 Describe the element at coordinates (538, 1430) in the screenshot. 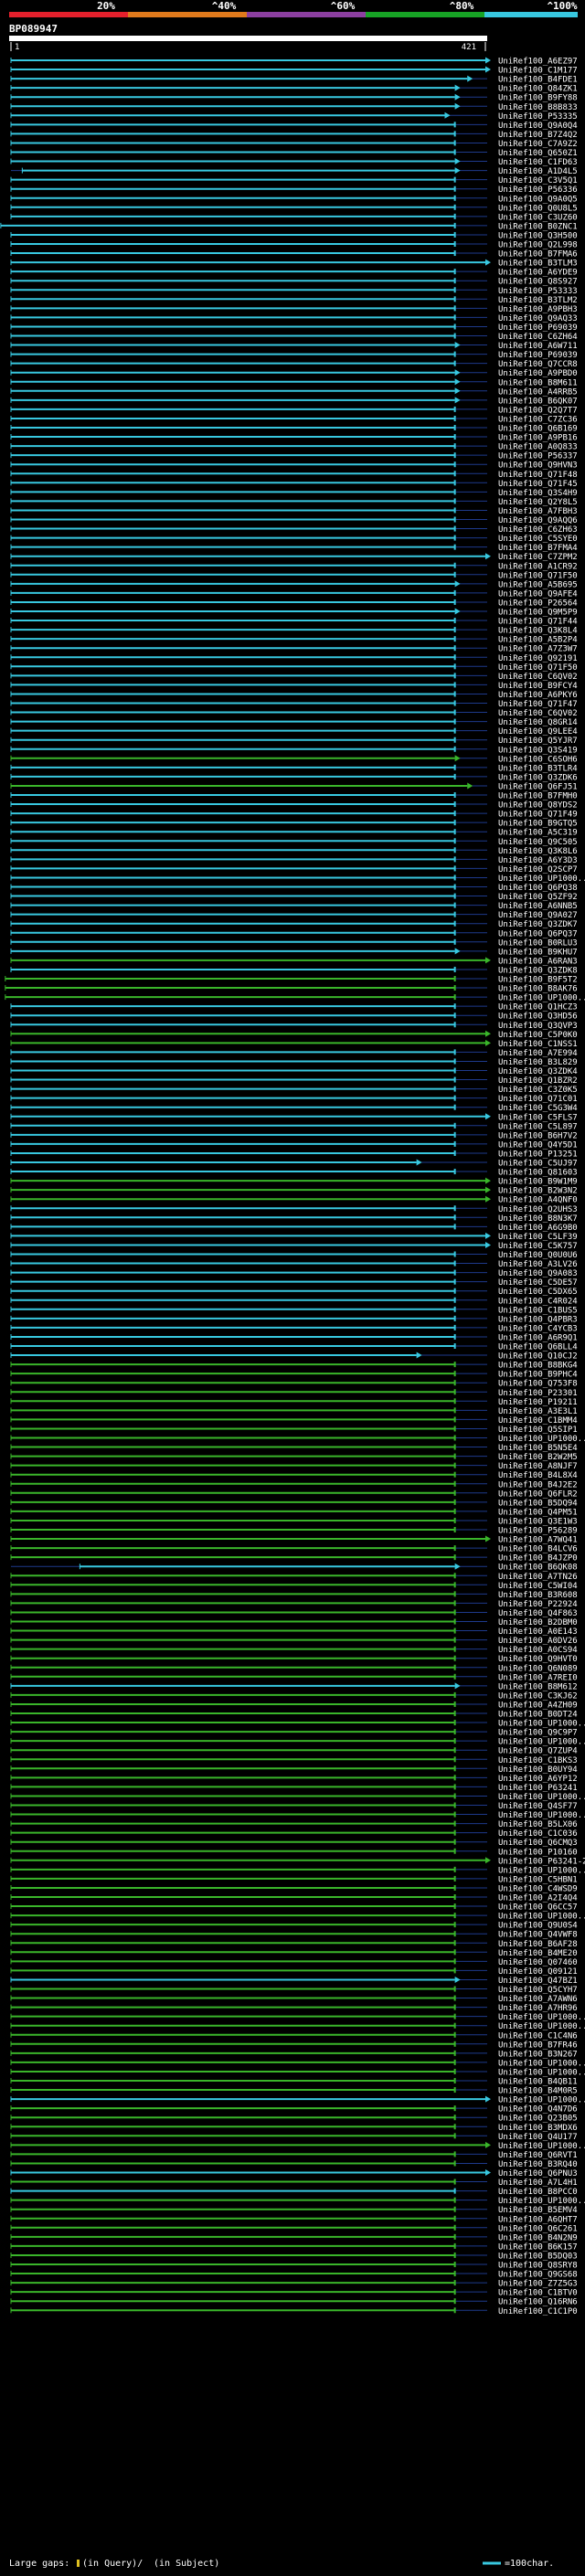

I see `hit-label: UniRef100_Q5SIP1` at that location.